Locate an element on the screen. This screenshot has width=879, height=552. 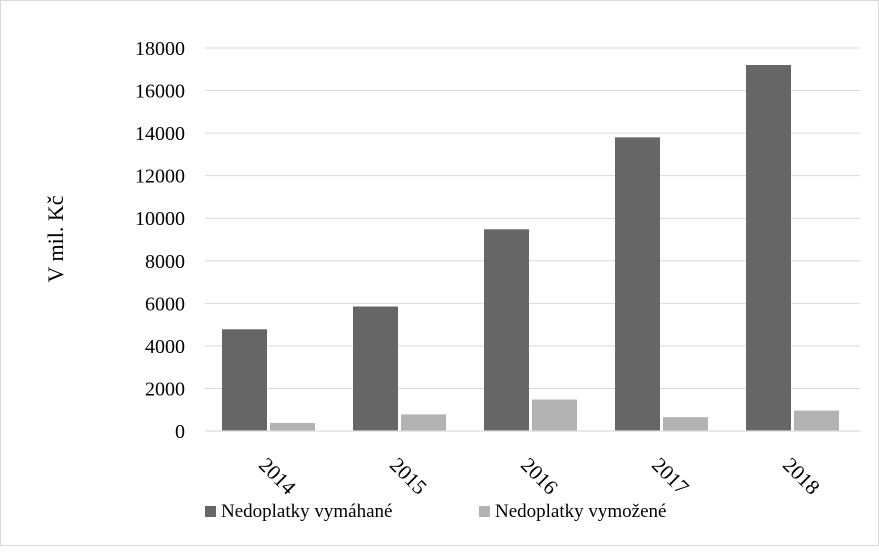
bar-vymahane-2014 is located at coordinates (244, 380).